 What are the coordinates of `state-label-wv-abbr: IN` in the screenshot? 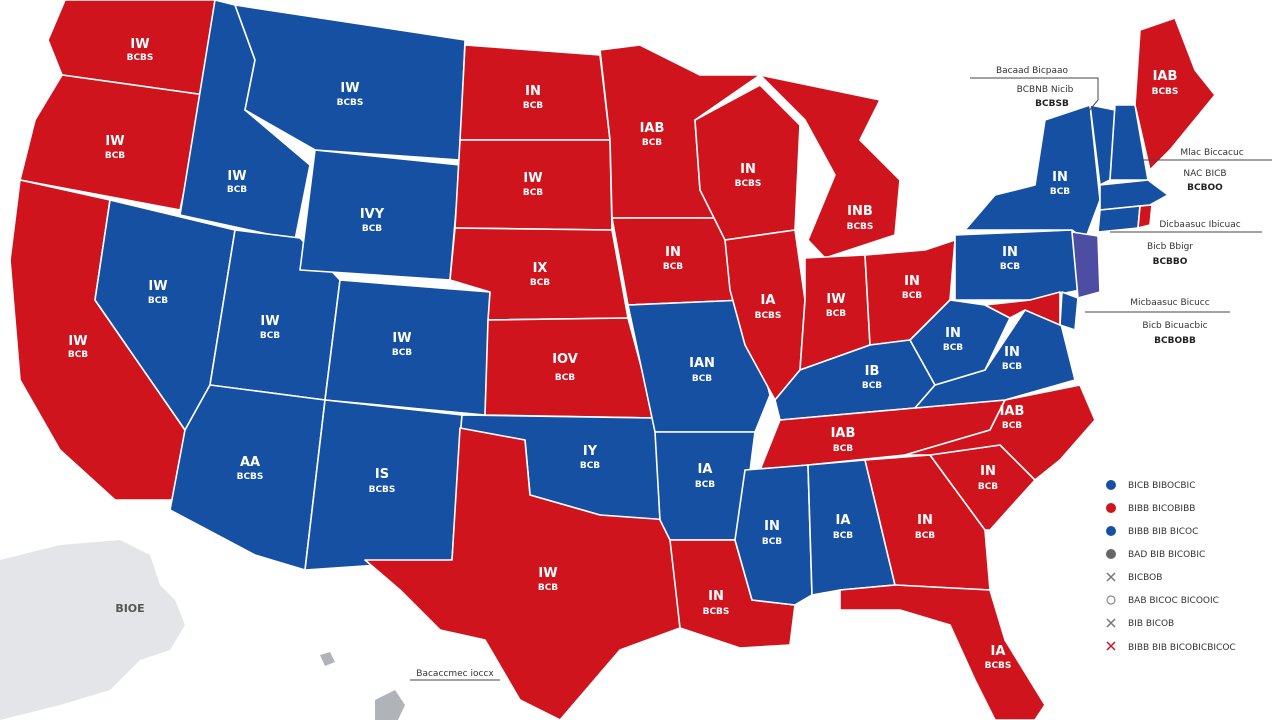 It's located at (953, 333).